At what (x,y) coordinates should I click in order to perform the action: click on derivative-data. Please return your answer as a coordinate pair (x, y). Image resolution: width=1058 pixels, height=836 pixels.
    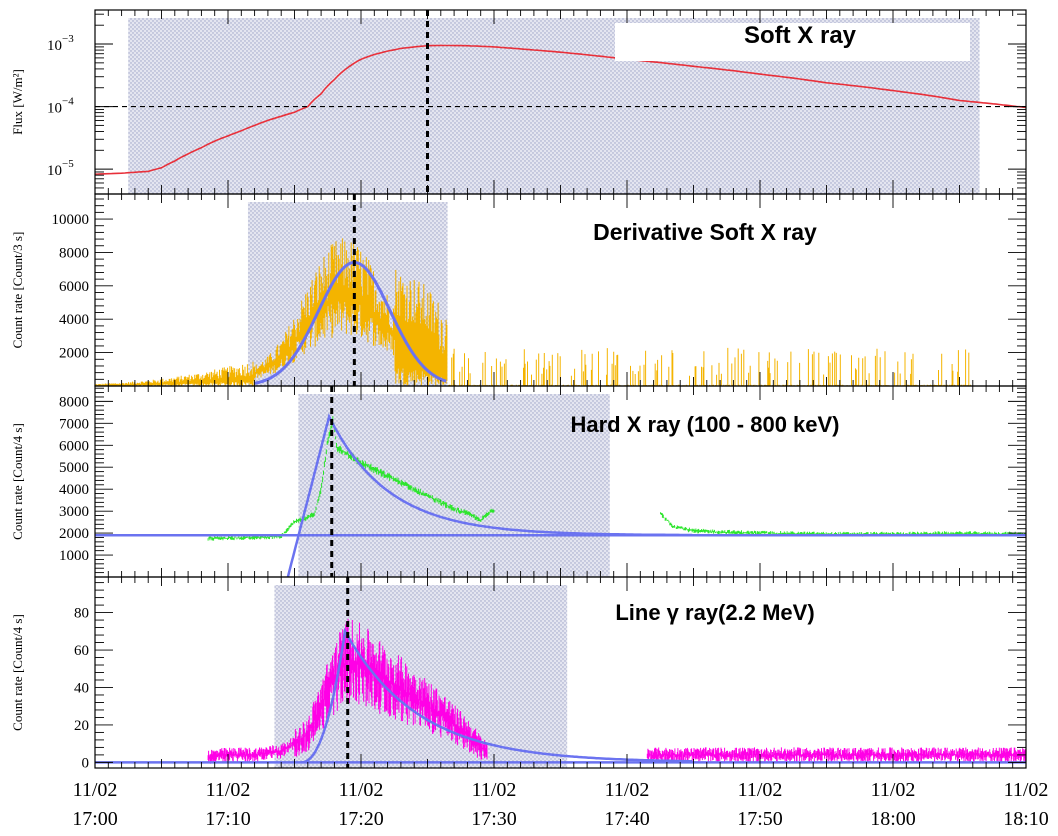
    Looking at the image, I should click on (533, 312).